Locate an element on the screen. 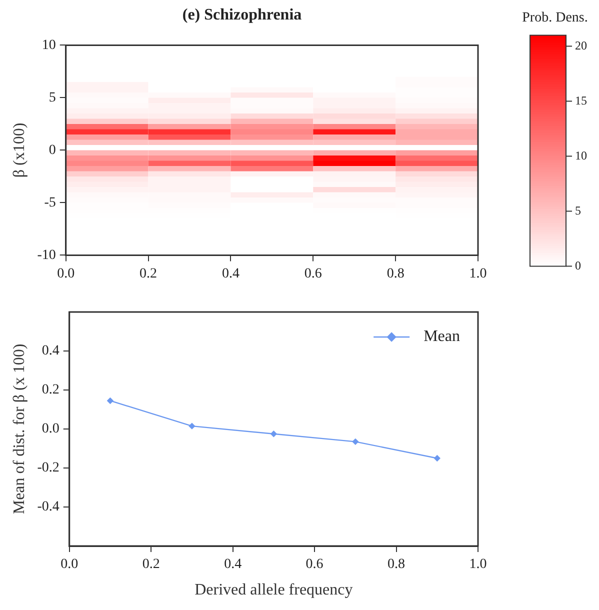 This screenshot has width=599, height=610. y-tick-label: 0.0 is located at coordinates (51, 429).